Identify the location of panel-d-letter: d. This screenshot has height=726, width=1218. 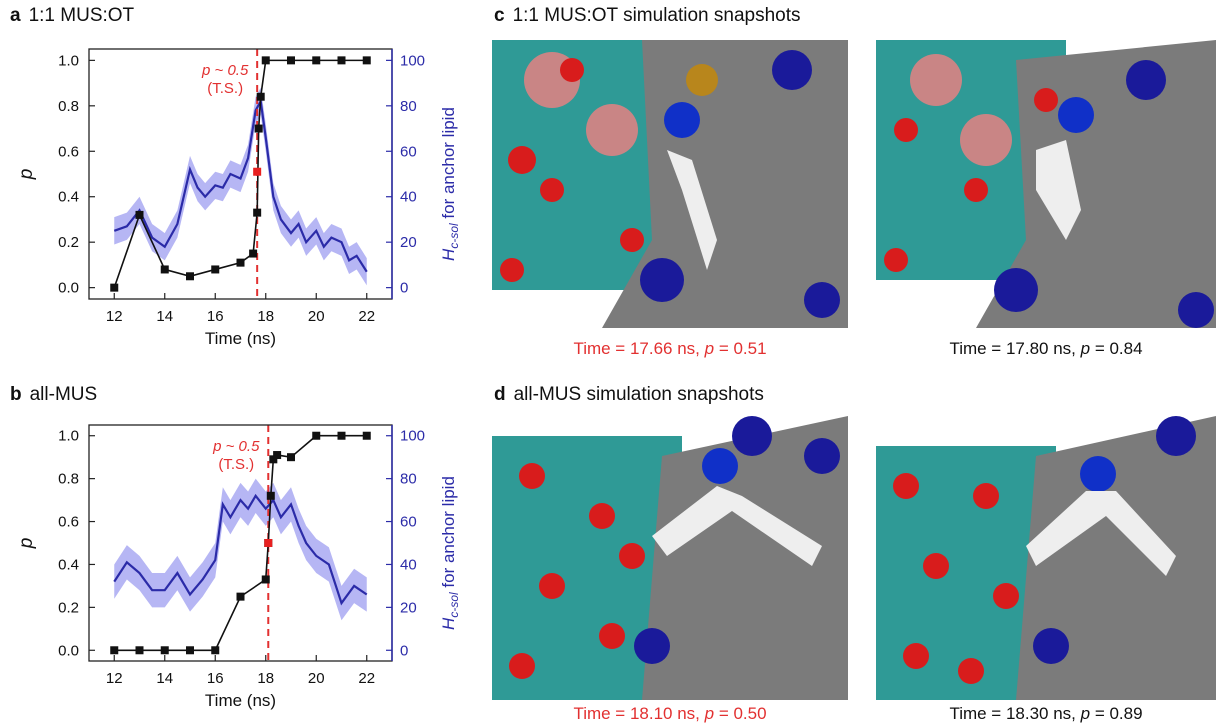
(500, 394).